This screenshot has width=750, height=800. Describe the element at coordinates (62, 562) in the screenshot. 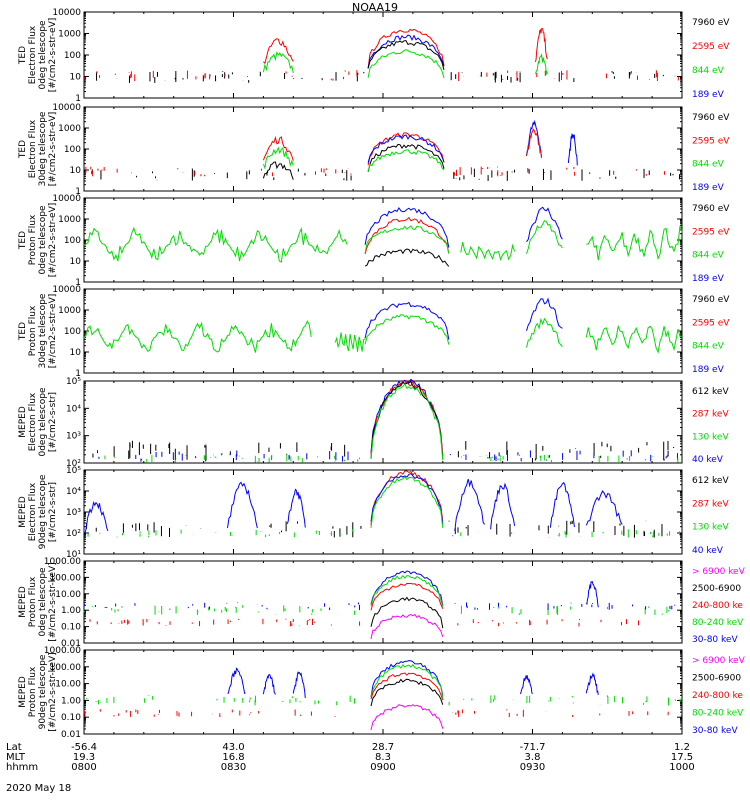

I see `y-tick-label: 1000.00` at that location.